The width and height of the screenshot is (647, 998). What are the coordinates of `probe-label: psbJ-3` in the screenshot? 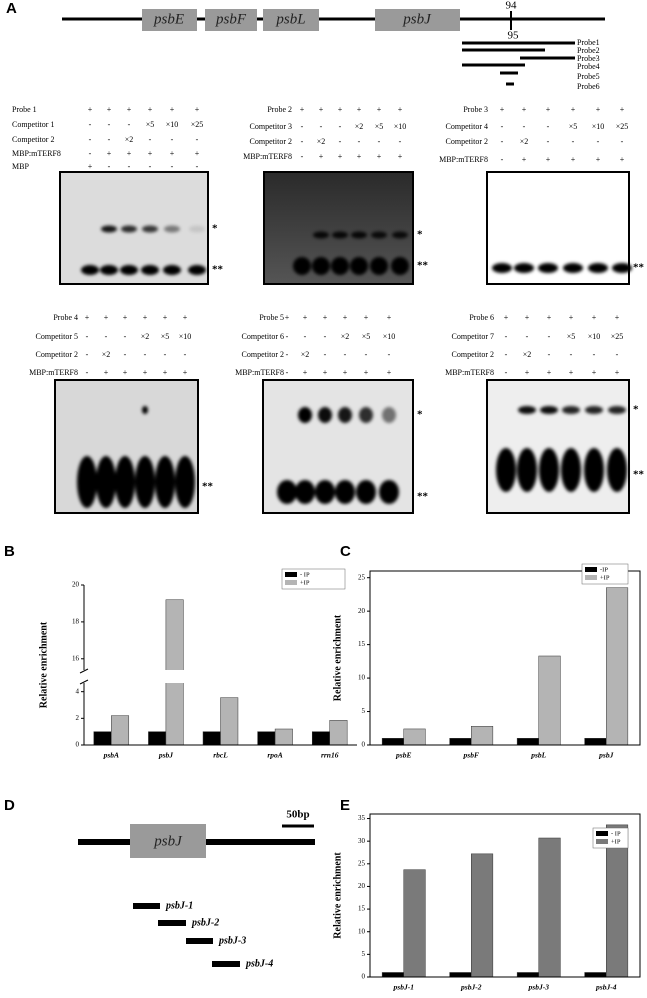 It's located at (232, 940).